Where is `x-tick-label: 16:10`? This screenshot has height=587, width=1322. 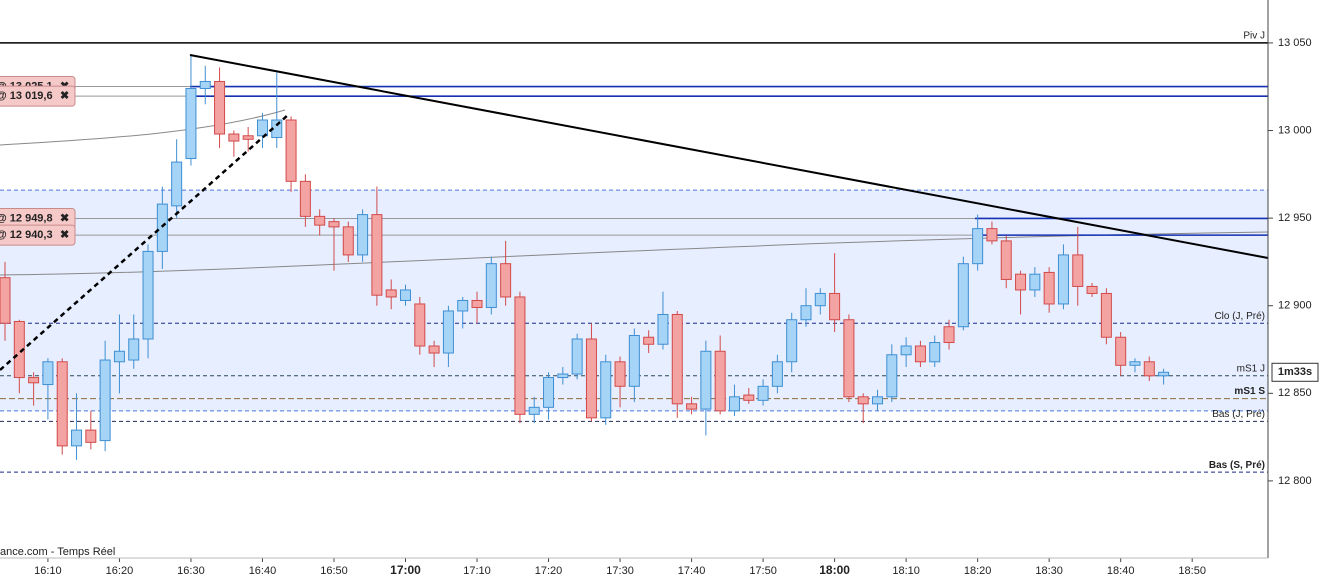
x-tick-label: 16:10 is located at coordinates (48, 571).